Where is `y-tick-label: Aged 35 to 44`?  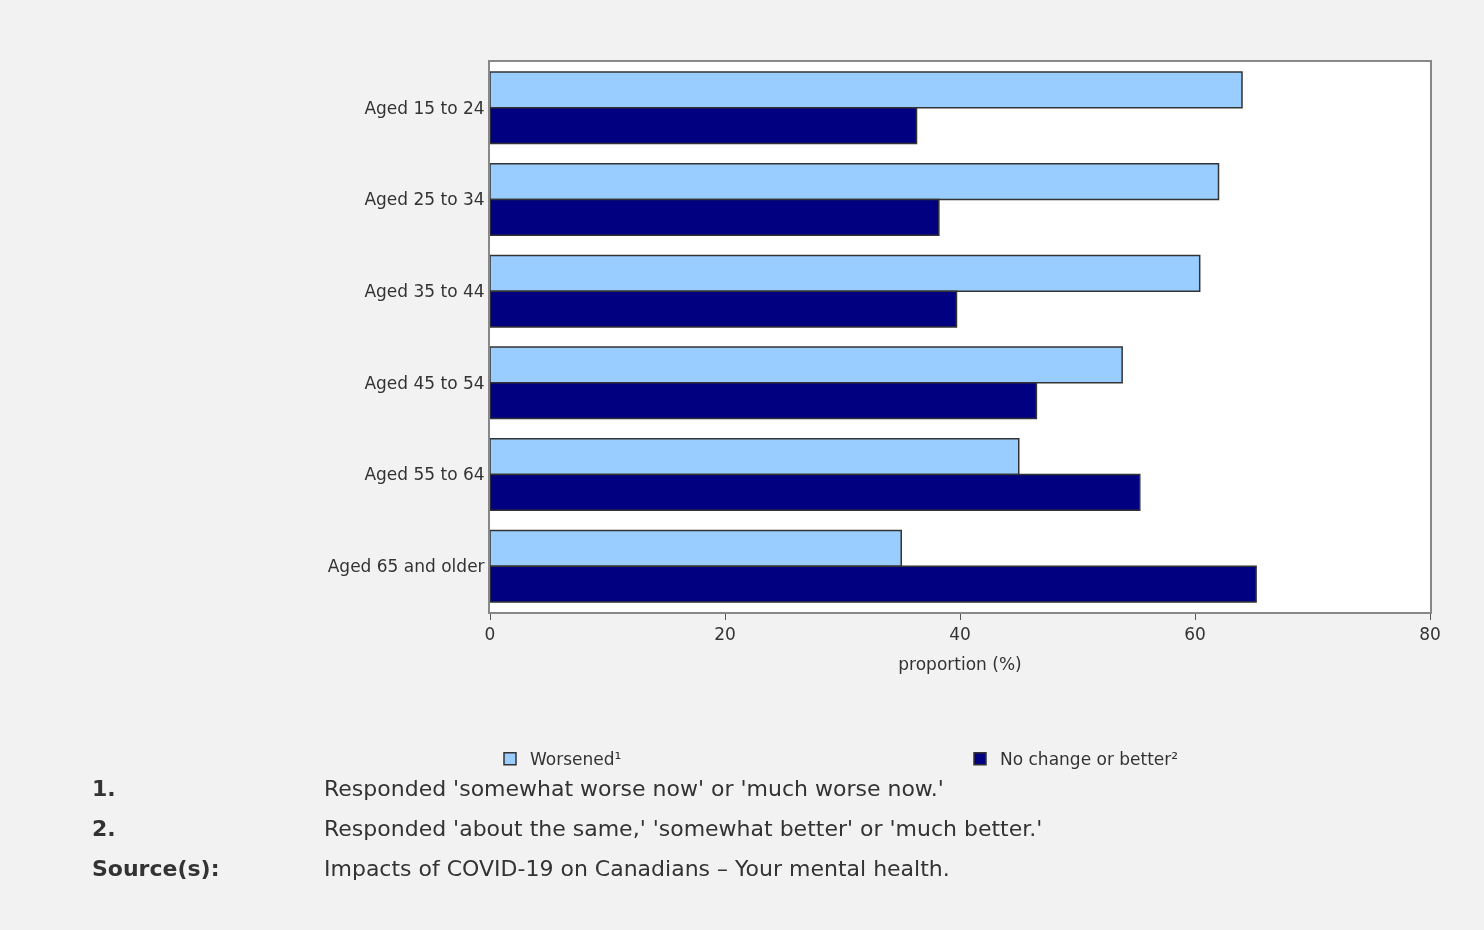 y-tick-label: Aged 35 to 44 is located at coordinates (424, 291).